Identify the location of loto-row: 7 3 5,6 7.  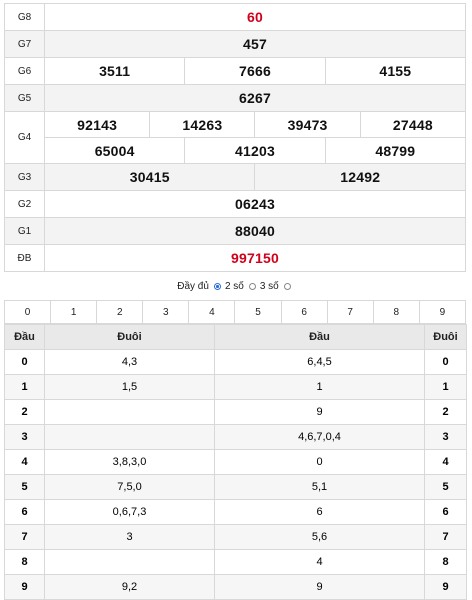
(235, 537).